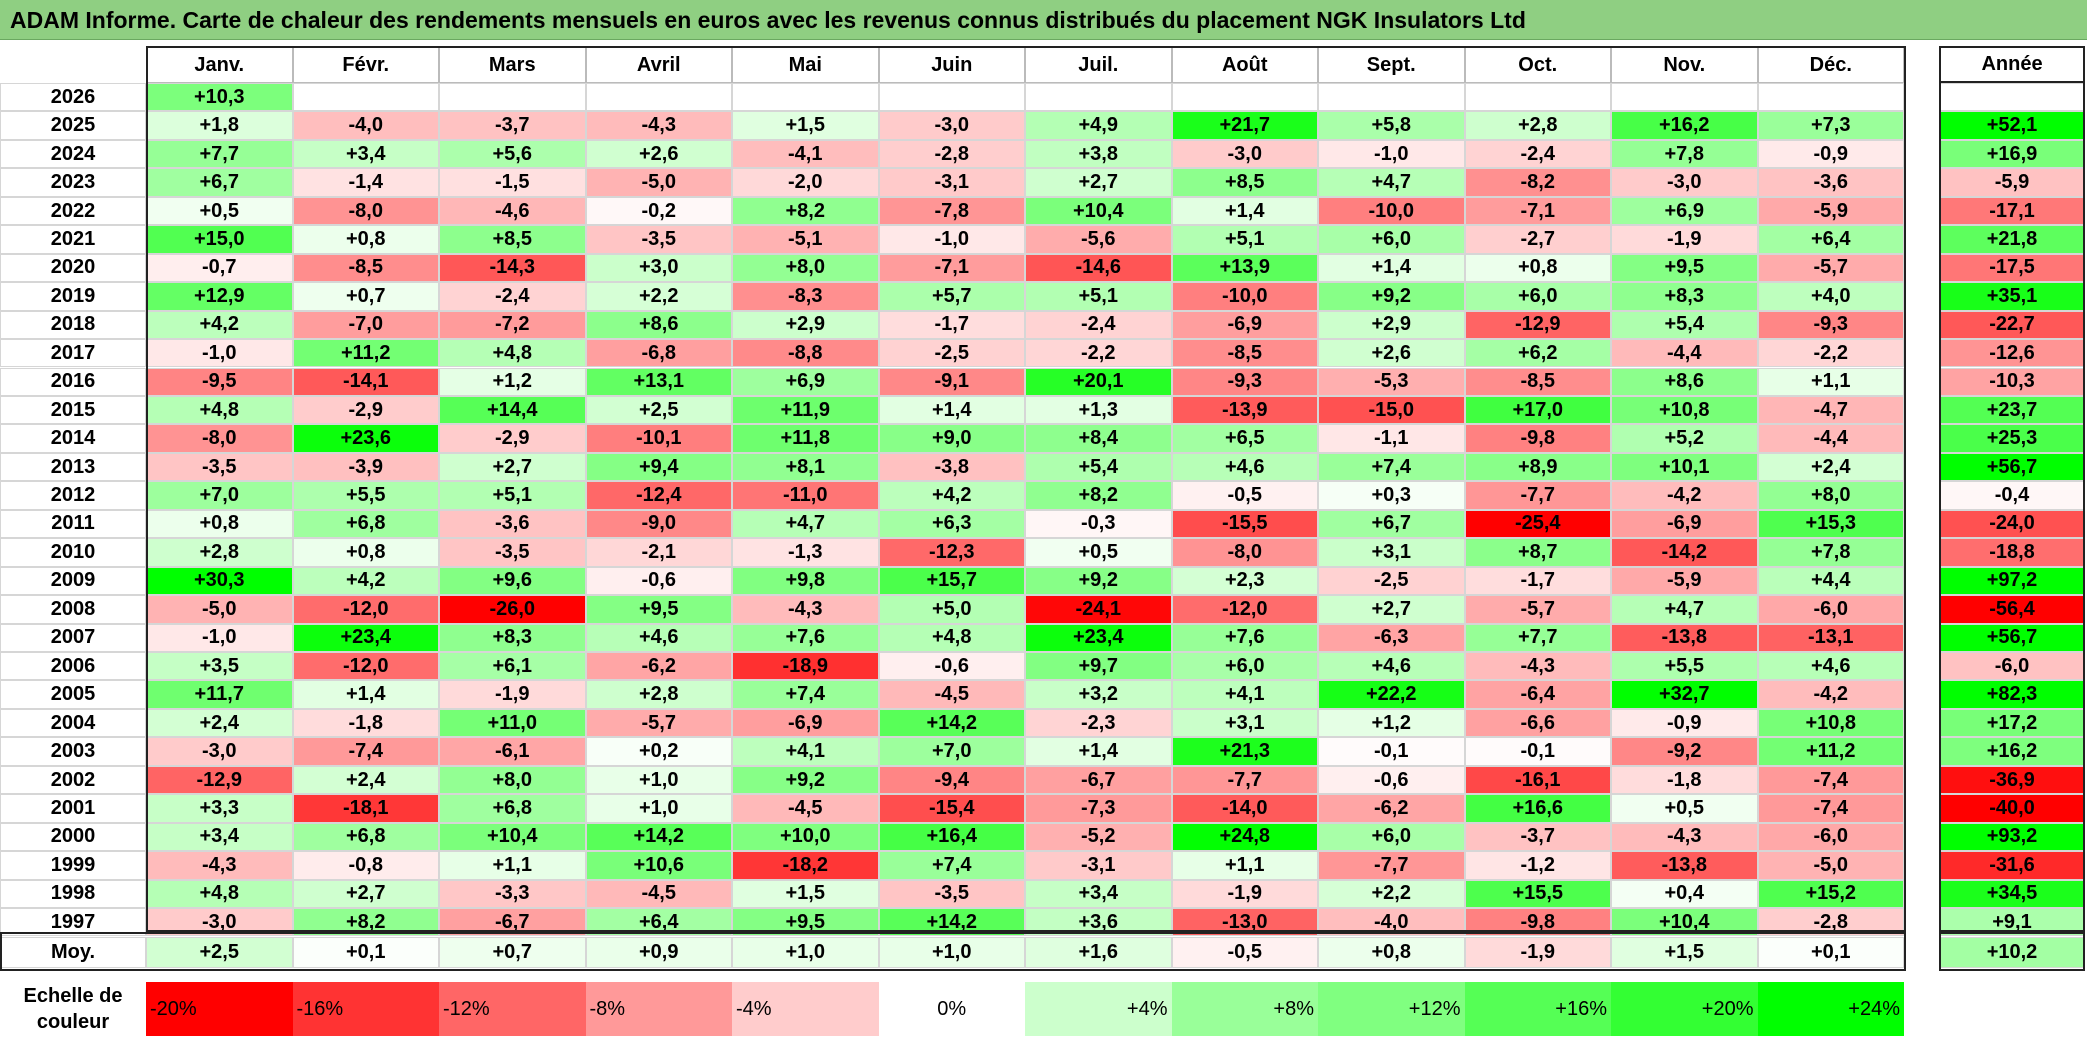  I want to click on heatmap-cell: -3,0, so click(219, 751).